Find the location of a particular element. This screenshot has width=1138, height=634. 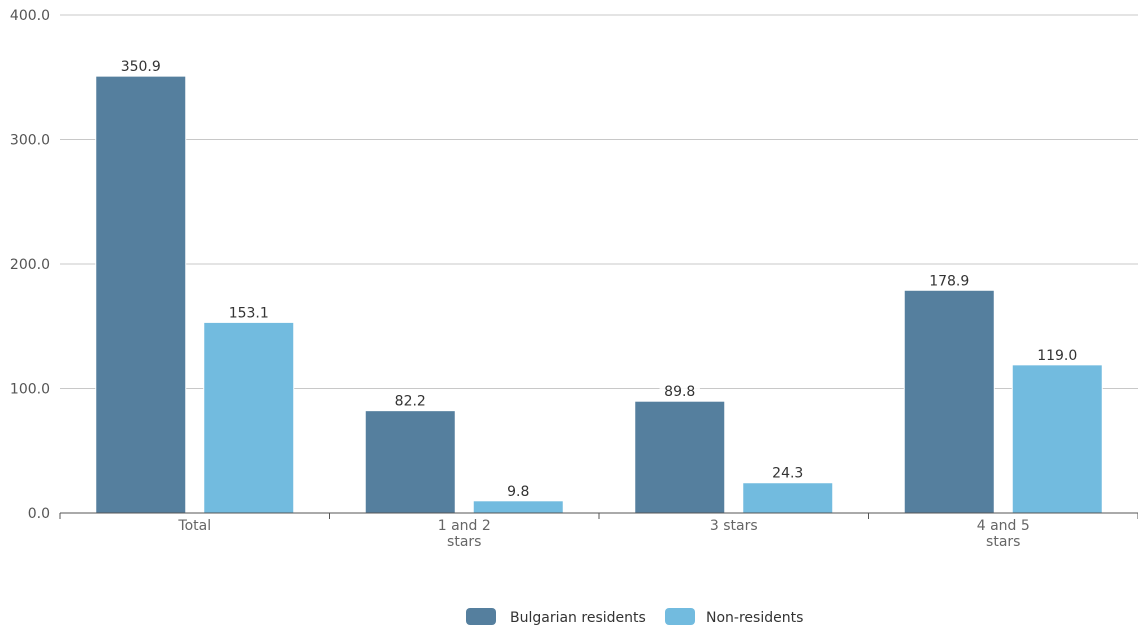

data-label: 9.8 is located at coordinates (518, 492).